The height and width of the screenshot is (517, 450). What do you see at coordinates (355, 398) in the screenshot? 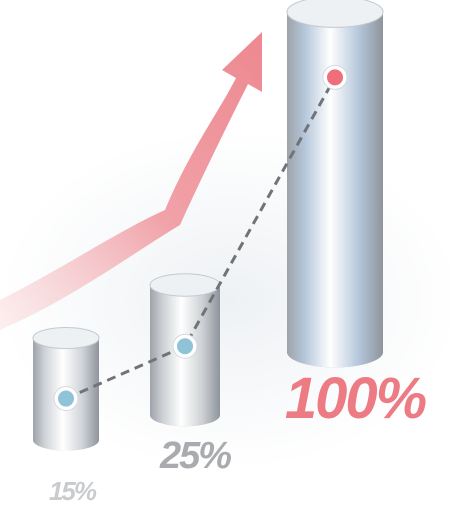
I see `value-label: 100%` at bounding box center [355, 398].